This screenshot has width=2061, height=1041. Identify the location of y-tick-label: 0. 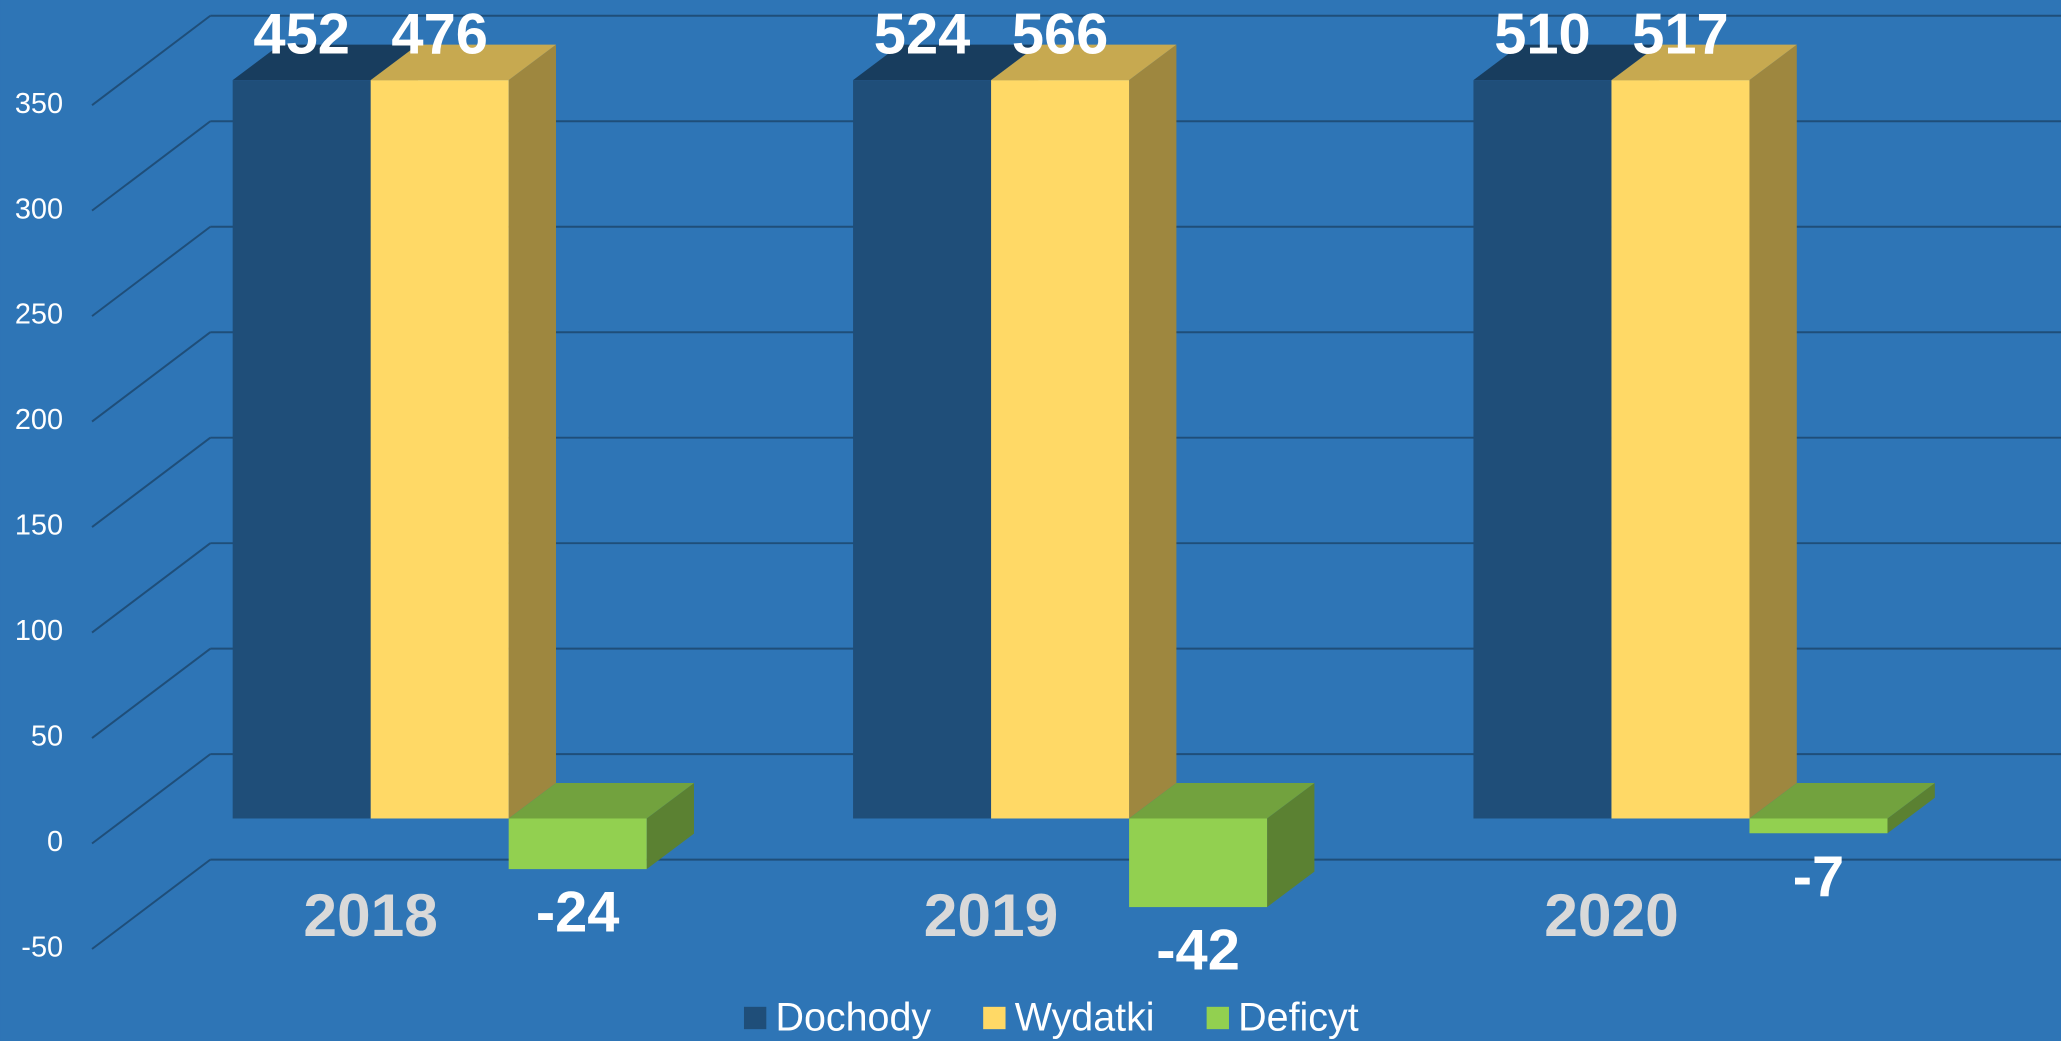
(55, 842).